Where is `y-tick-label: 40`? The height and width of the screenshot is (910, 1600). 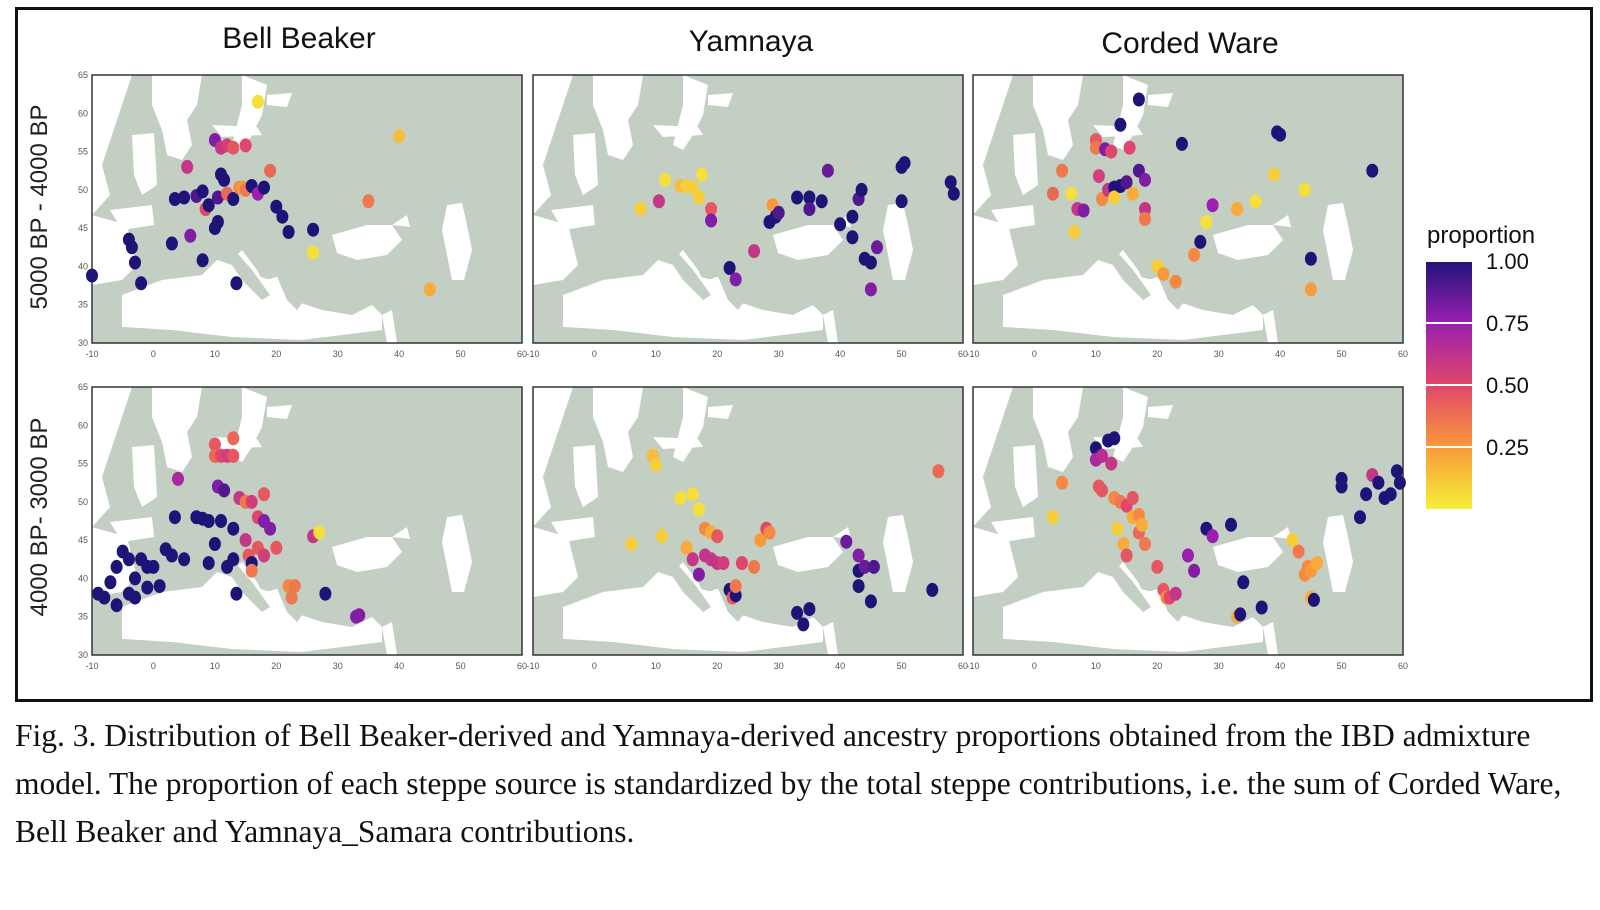 y-tick-label: 40 is located at coordinates (83, 266).